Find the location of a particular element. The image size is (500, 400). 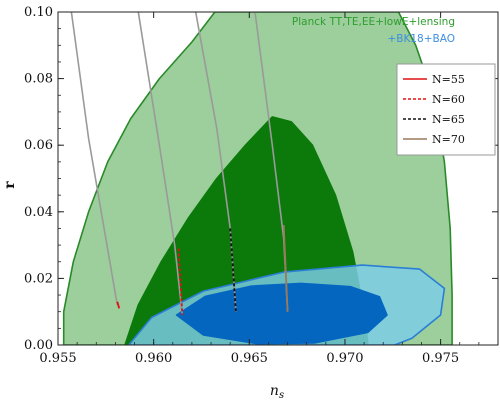

y-tick-label: 0.02 is located at coordinates (38, 278).